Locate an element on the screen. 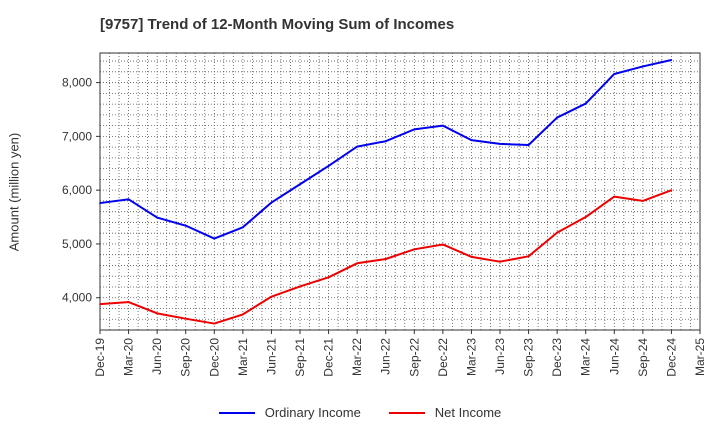 The image size is (720, 440). x-tick-label: Mar-23 is located at coordinates (471, 357).